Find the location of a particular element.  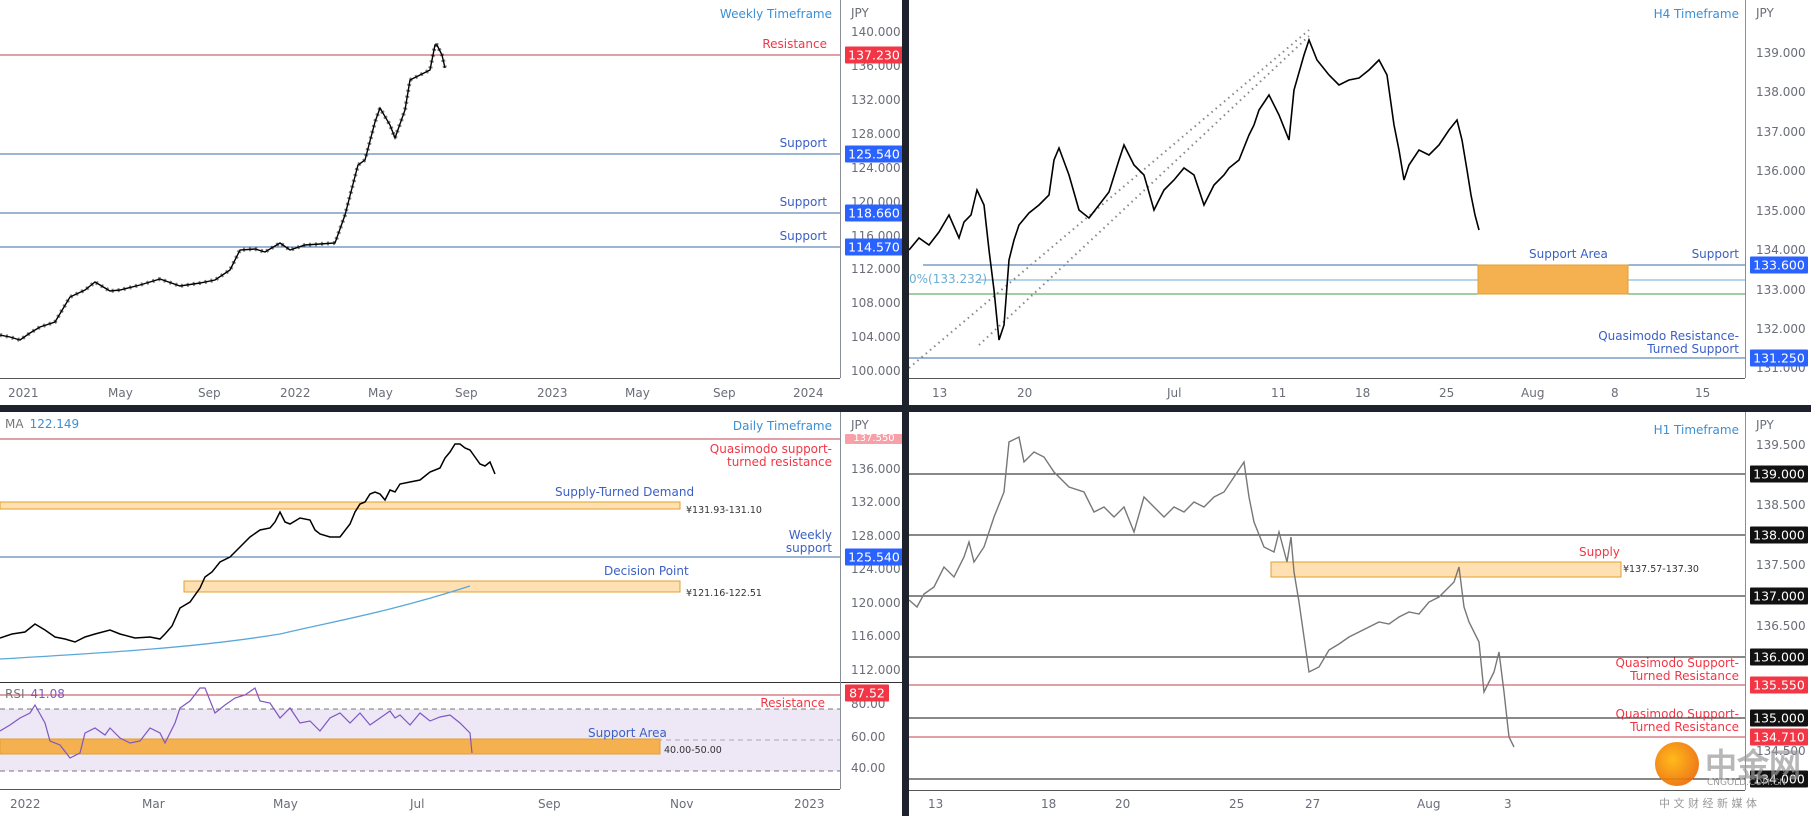

x-tick: 18 is located at coordinates (1049, 804).